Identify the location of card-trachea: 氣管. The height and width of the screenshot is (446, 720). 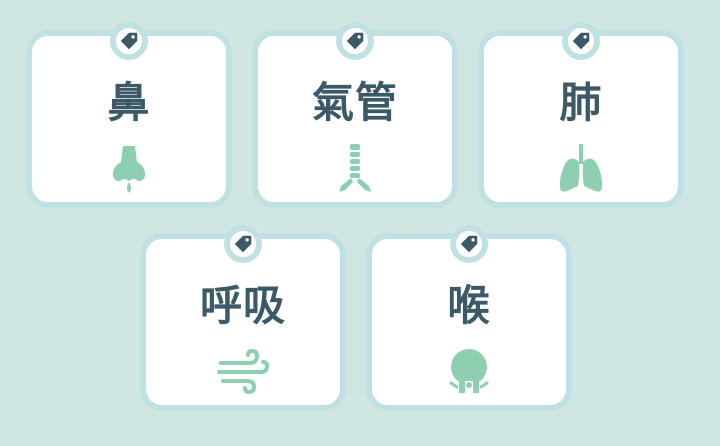
(355, 115).